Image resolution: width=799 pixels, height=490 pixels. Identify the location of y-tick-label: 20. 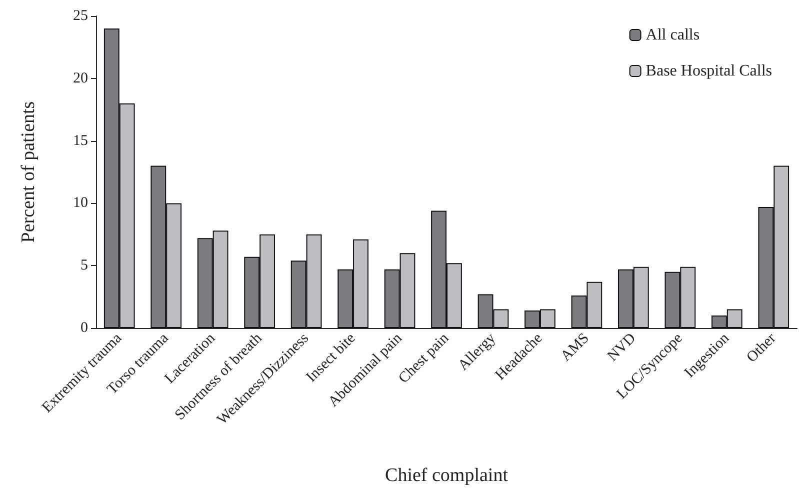
(80, 78).